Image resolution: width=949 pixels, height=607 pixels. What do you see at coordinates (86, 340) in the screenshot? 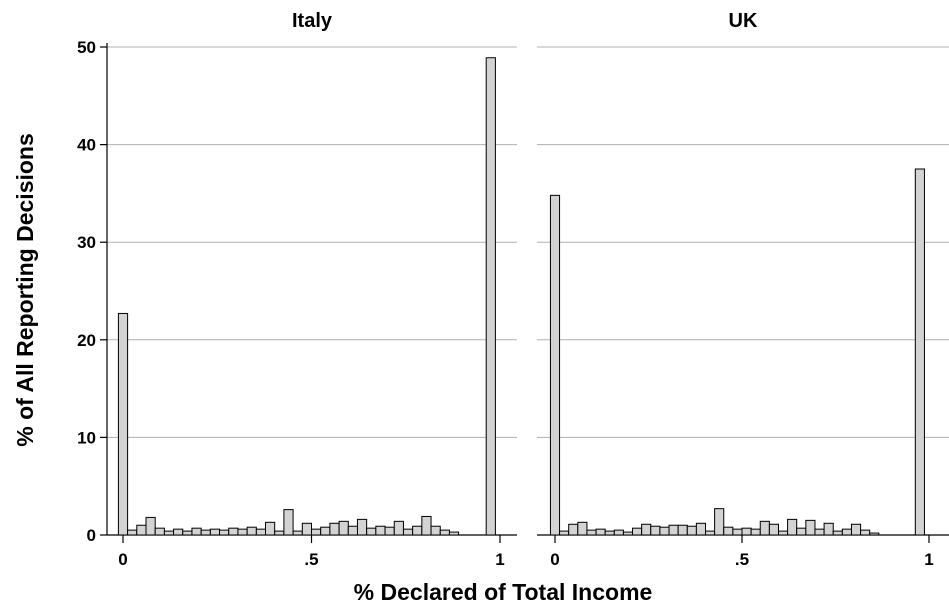
I see `y-tick-label: 20` at bounding box center [86, 340].